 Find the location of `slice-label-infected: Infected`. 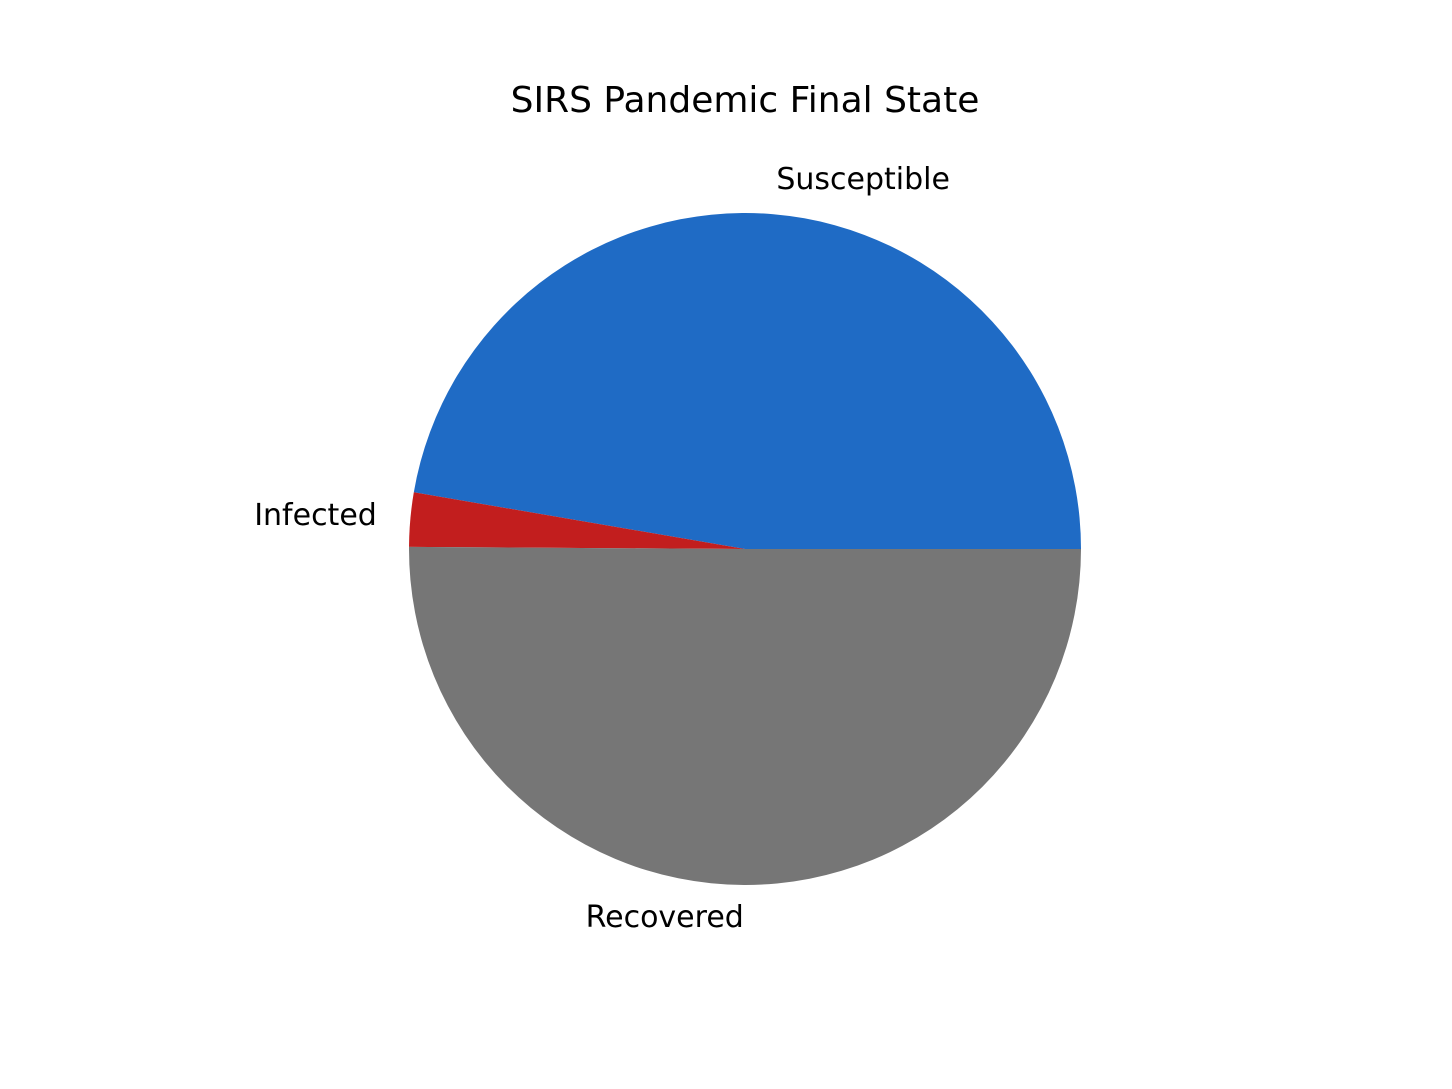

slice-label-infected: Infected is located at coordinates (315, 515).